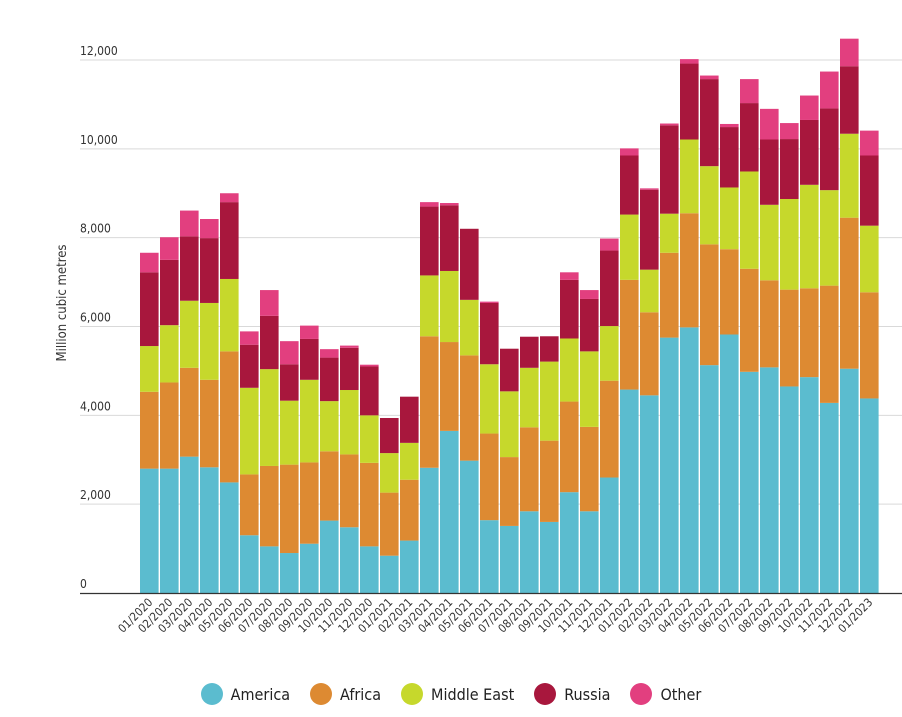 Image resolution: width=902 pixels, height=717 pixels. What do you see at coordinates (169, 248) in the screenshot?
I see `bar-other-02-2020` at bounding box center [169, 248].